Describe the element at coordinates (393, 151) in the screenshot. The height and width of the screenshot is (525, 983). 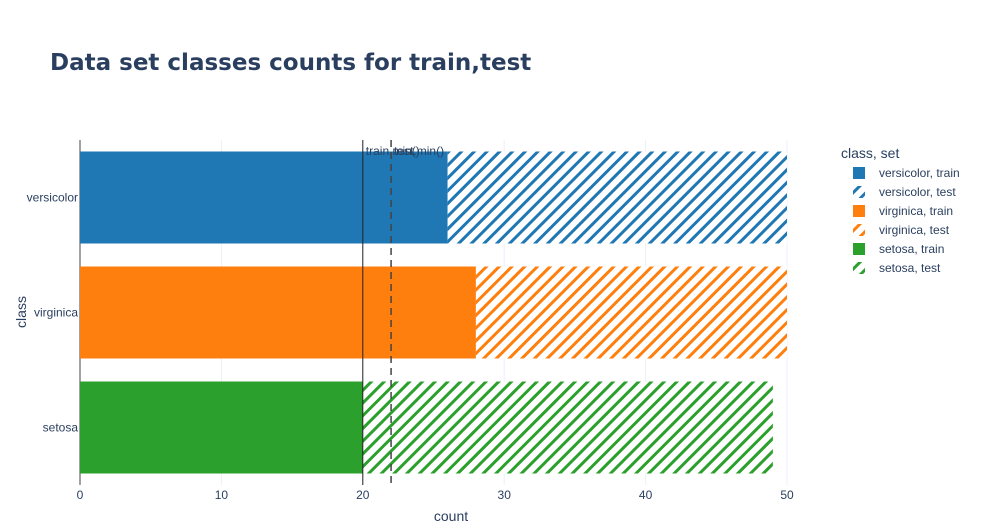
I see `ref-line-label: train.min()` at that location.